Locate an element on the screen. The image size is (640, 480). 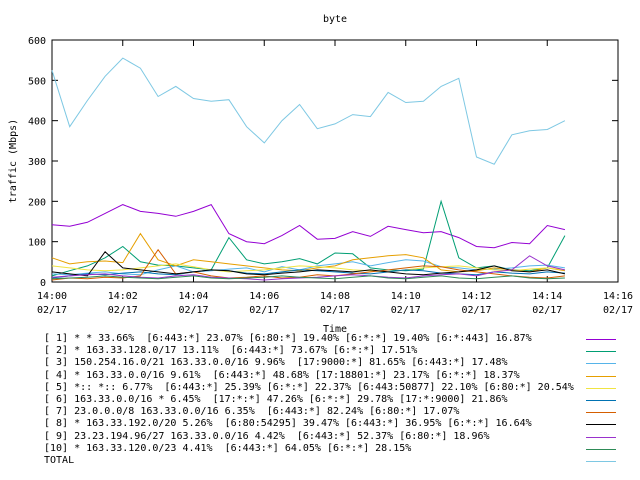
y-tick-label: 300 is located at coordinates (37, 162).